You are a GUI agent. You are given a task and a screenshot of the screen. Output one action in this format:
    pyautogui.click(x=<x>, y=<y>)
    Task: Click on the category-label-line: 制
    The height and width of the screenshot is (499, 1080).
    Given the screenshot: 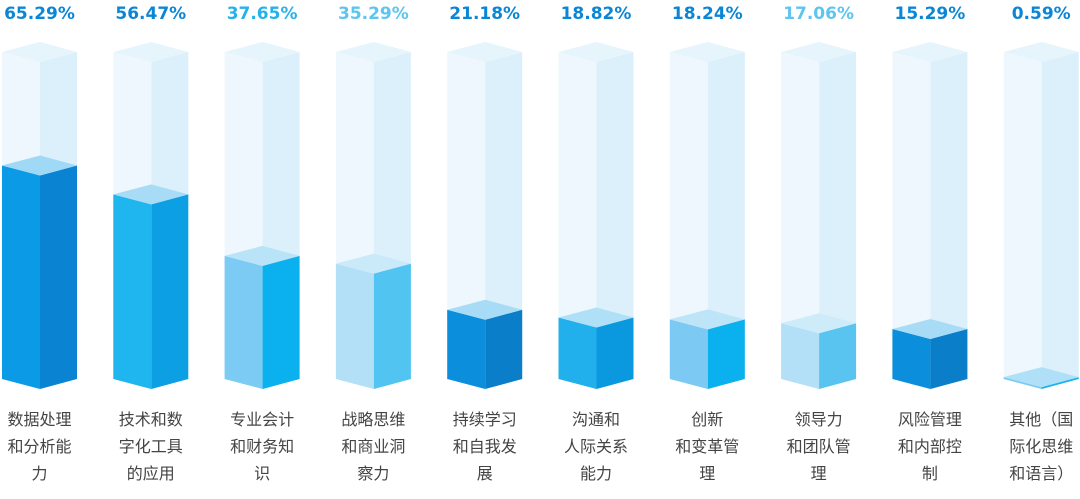 What is the action you would take?
    pyautogui.click(x=930, y=473)
    